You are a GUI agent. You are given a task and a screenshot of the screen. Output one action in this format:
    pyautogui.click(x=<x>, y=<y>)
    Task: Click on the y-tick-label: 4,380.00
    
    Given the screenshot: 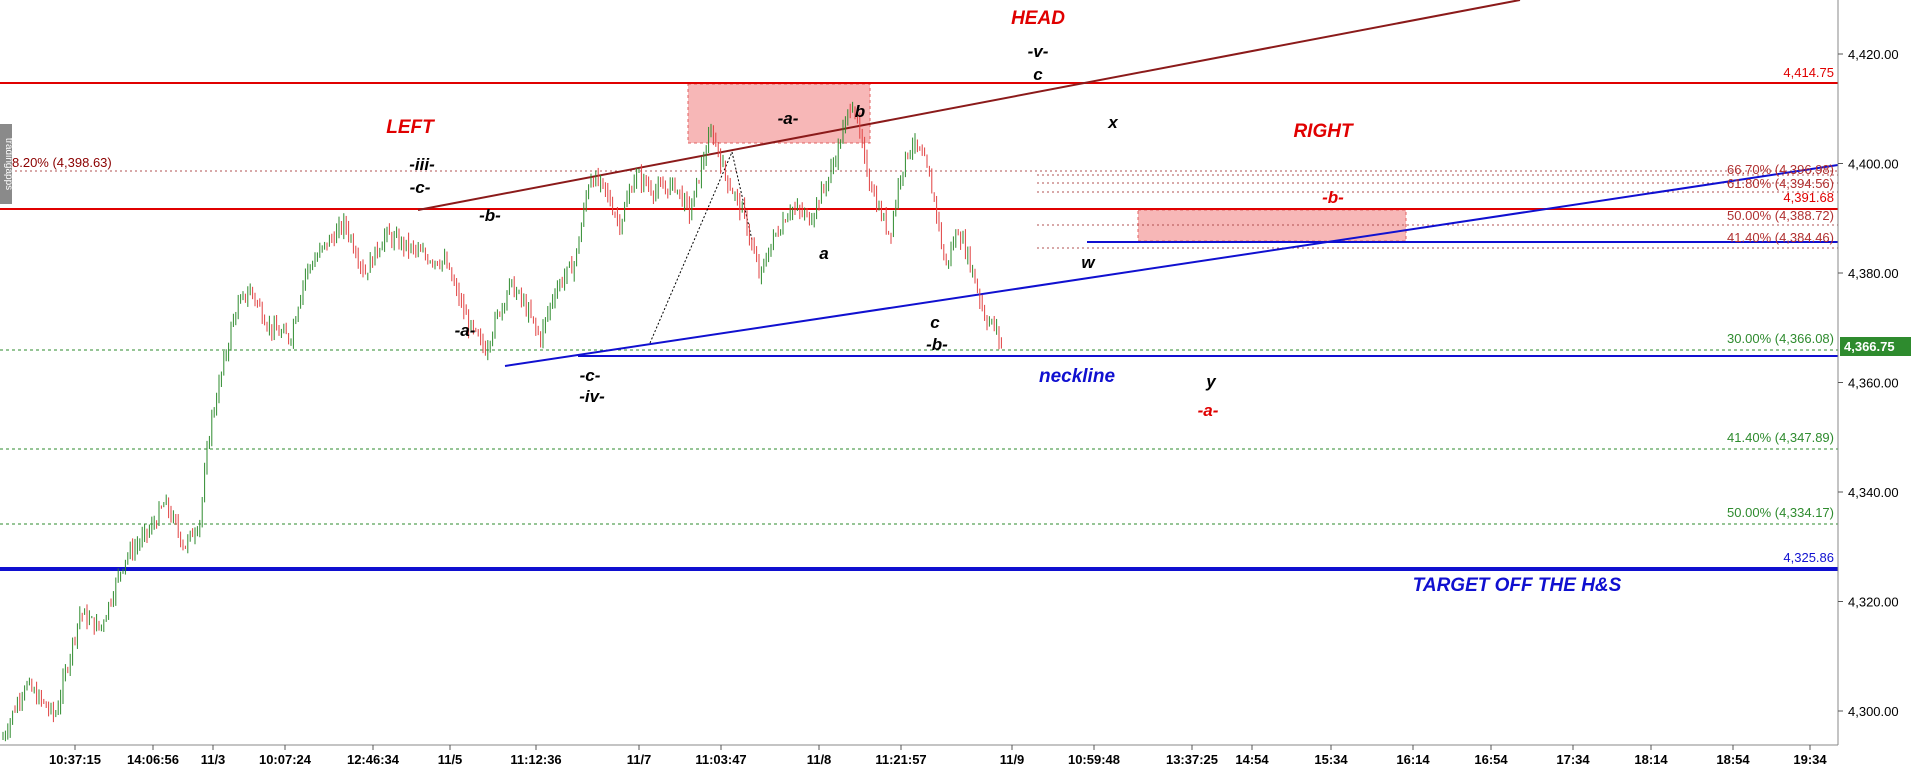 What is the action you would take?
    pyautogui.click(x=1873, y=273)
    